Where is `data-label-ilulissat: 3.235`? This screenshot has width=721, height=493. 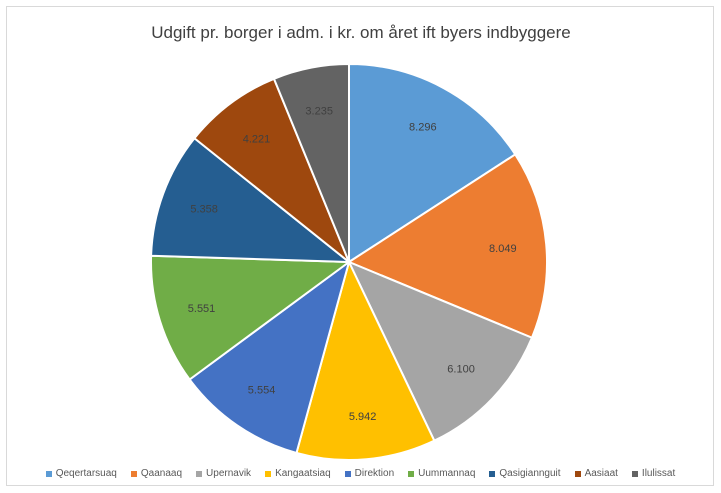
data-label-ilulissat: 3.235 is located at coordinates (319, 111).